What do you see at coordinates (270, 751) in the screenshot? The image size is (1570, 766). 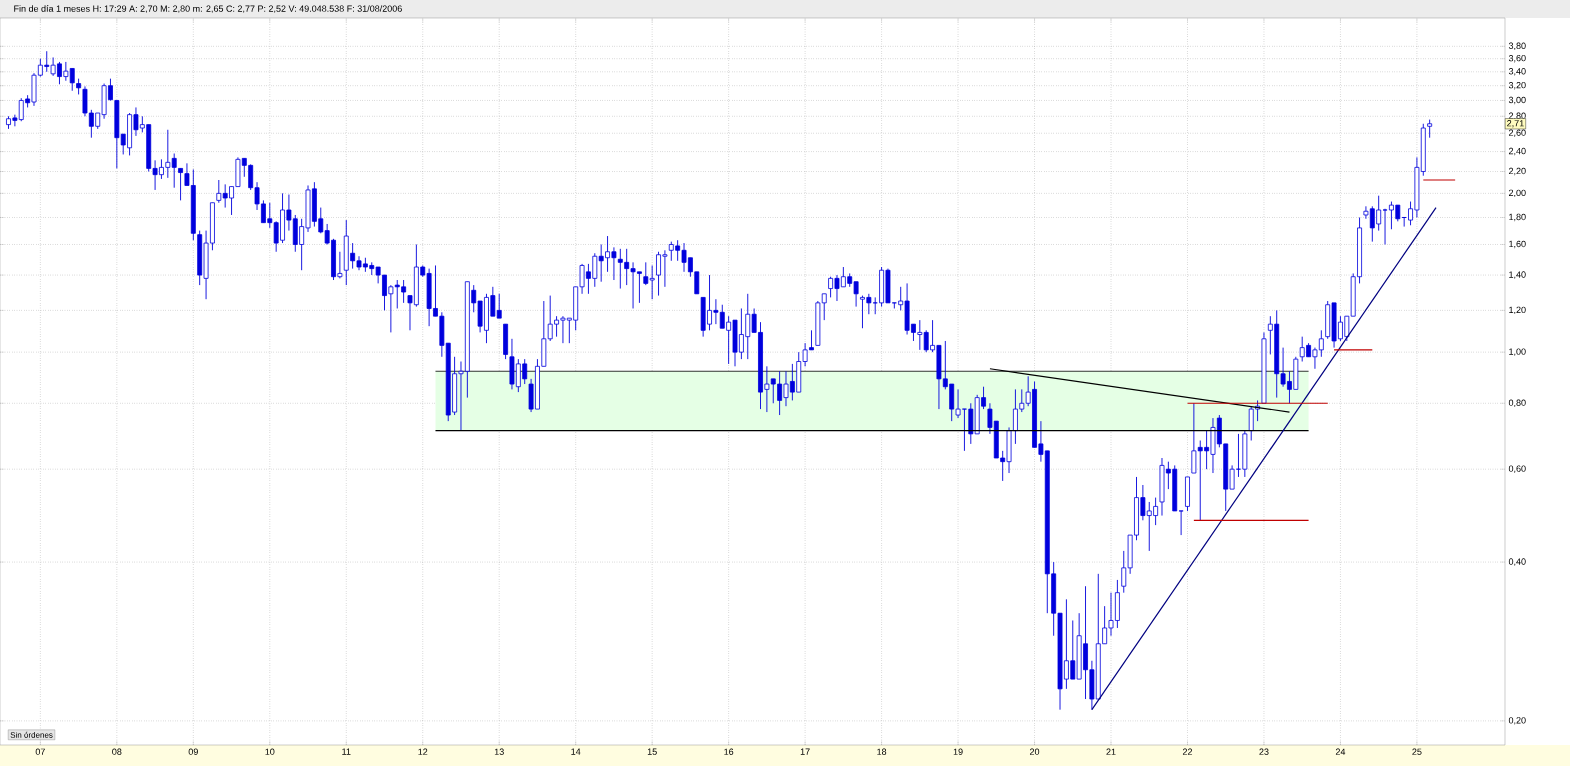 I see `x-tick-label: 10` at bounding box center [270, 751].